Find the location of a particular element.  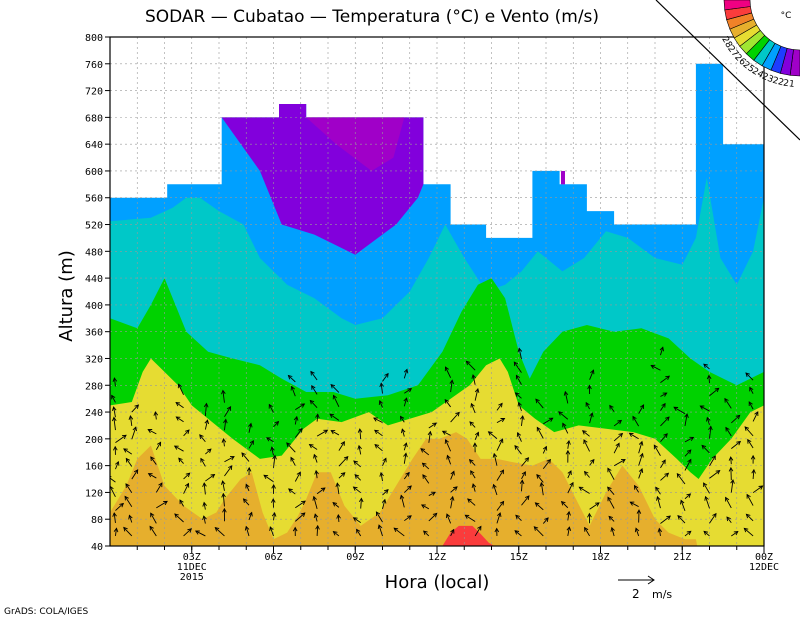

legend-label: 23 is located at coordinates (767, 79).